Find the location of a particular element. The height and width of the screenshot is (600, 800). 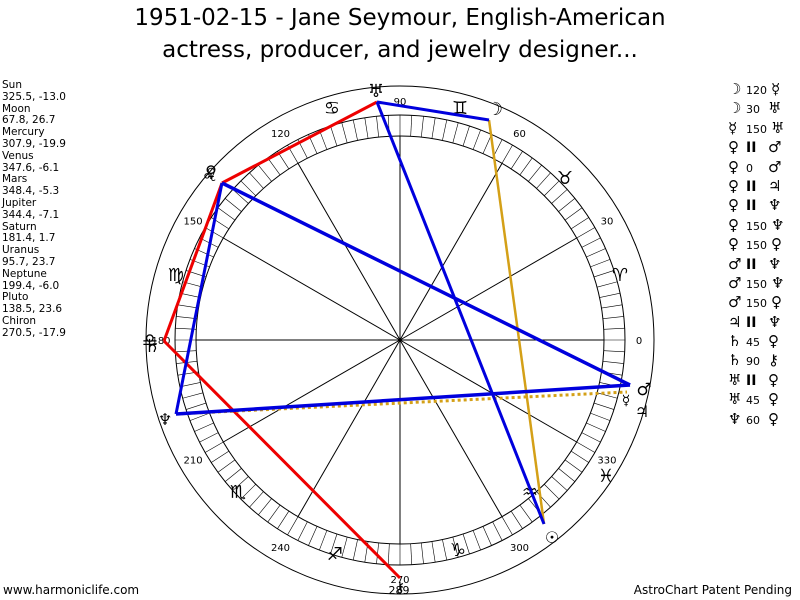

degree-label: 0 is located at coordinates (639, 341).